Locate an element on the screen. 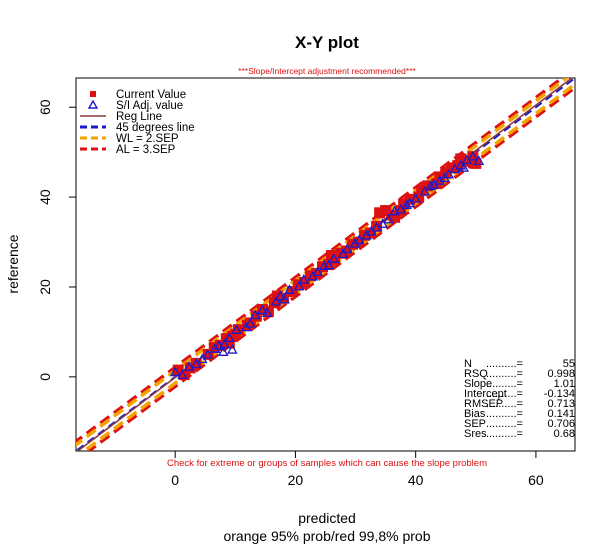  stat-label: Slope is located at coordinates (478, 384).